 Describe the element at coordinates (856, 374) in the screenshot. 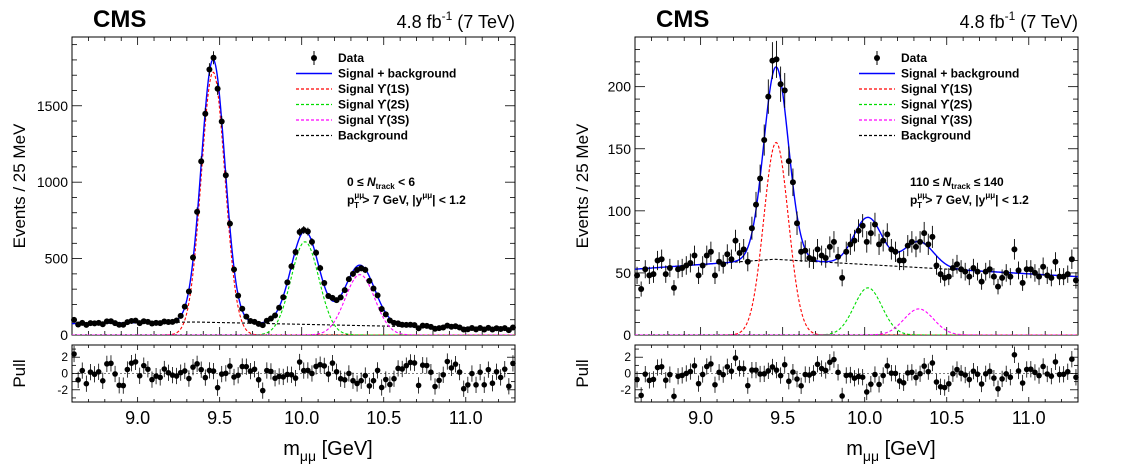

I see `pull-points-layer` at that location.